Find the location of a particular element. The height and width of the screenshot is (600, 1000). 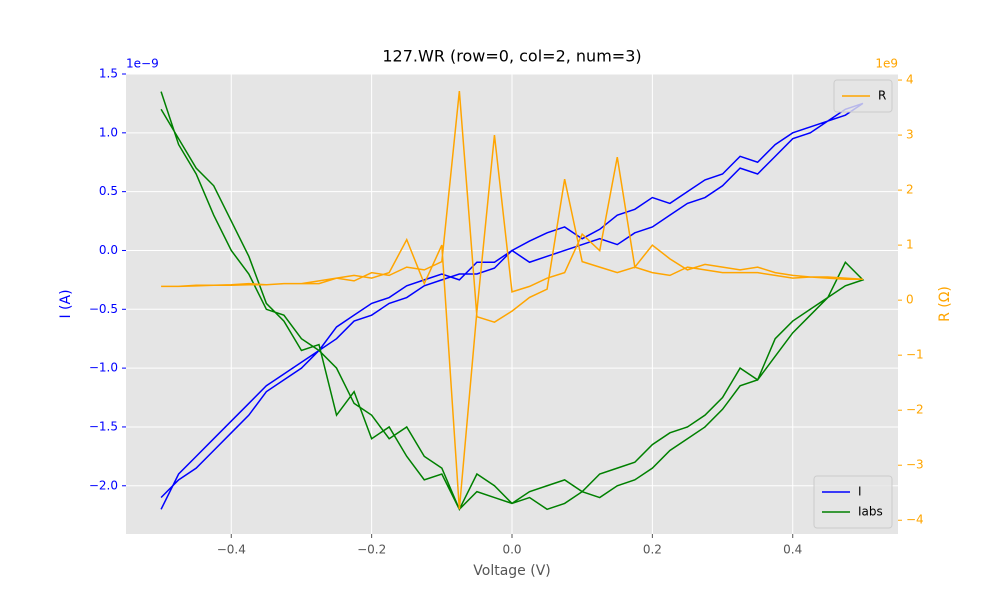

y-tick-label: 0.5 is located at coordinates (108, 191).